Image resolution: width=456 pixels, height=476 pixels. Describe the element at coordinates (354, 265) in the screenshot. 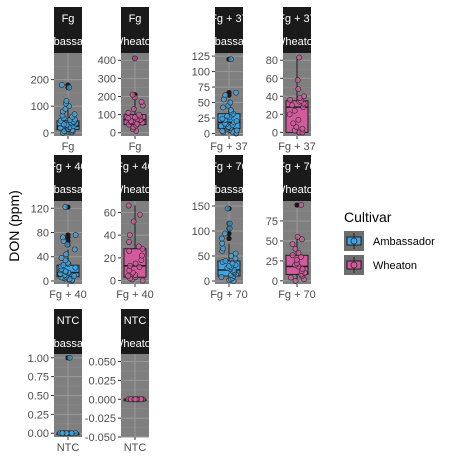

I see `legend-key-point-wheaton` at that location.